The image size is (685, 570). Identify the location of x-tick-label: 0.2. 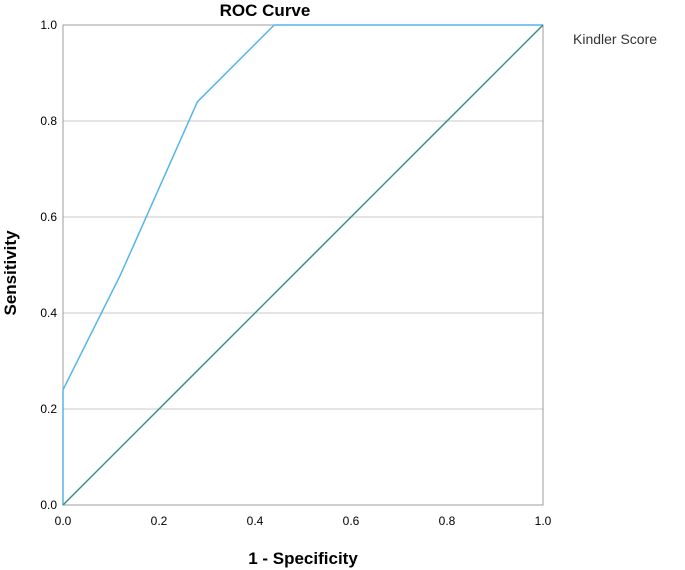
(159, 521).